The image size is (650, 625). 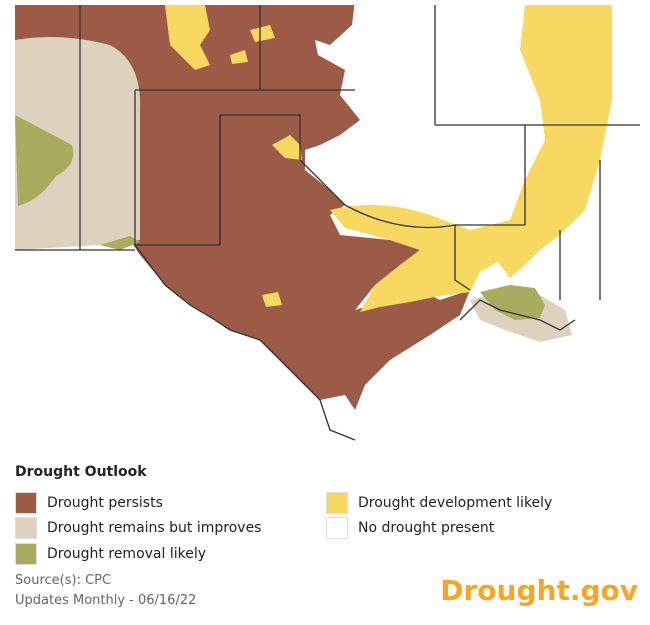 I want to click on legend-label: Drought development likely, so click(x=455, y=503).